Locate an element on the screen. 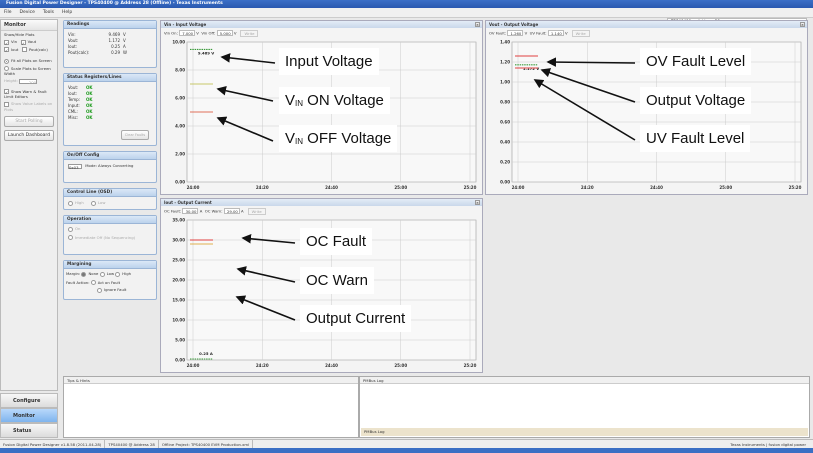 The image size is (813, 453). vin-checkbox: ✓ is located at coordinates (6, 42).